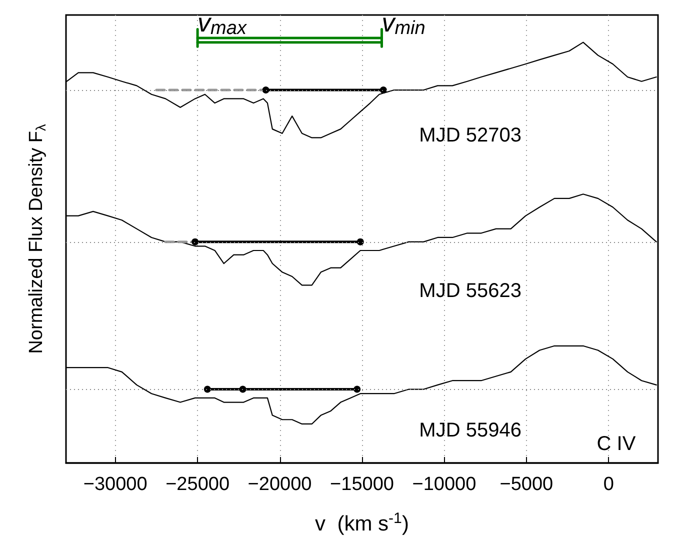  I want to click on x-tick-label: −30000, so click(115, 484).